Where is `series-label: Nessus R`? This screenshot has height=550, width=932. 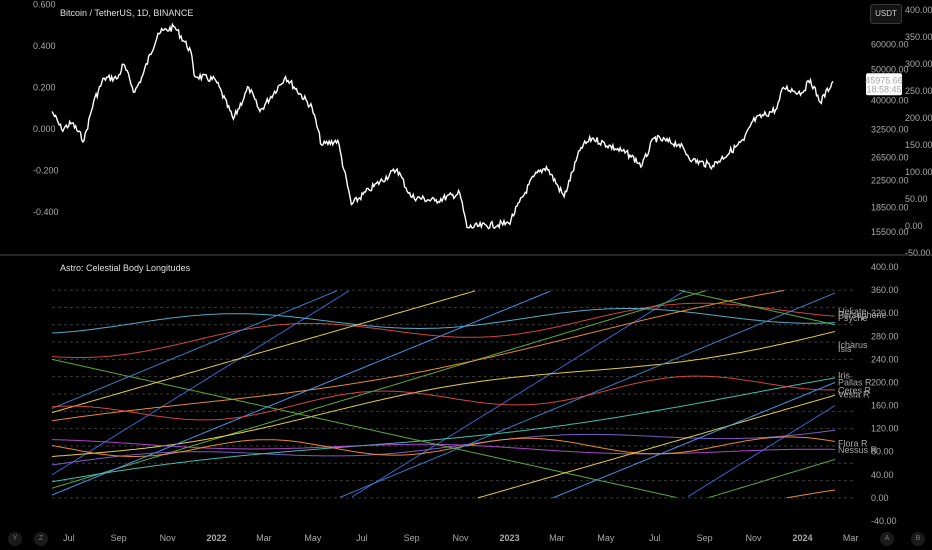
series-label: Nessus R is located at coordinates (858, 450).